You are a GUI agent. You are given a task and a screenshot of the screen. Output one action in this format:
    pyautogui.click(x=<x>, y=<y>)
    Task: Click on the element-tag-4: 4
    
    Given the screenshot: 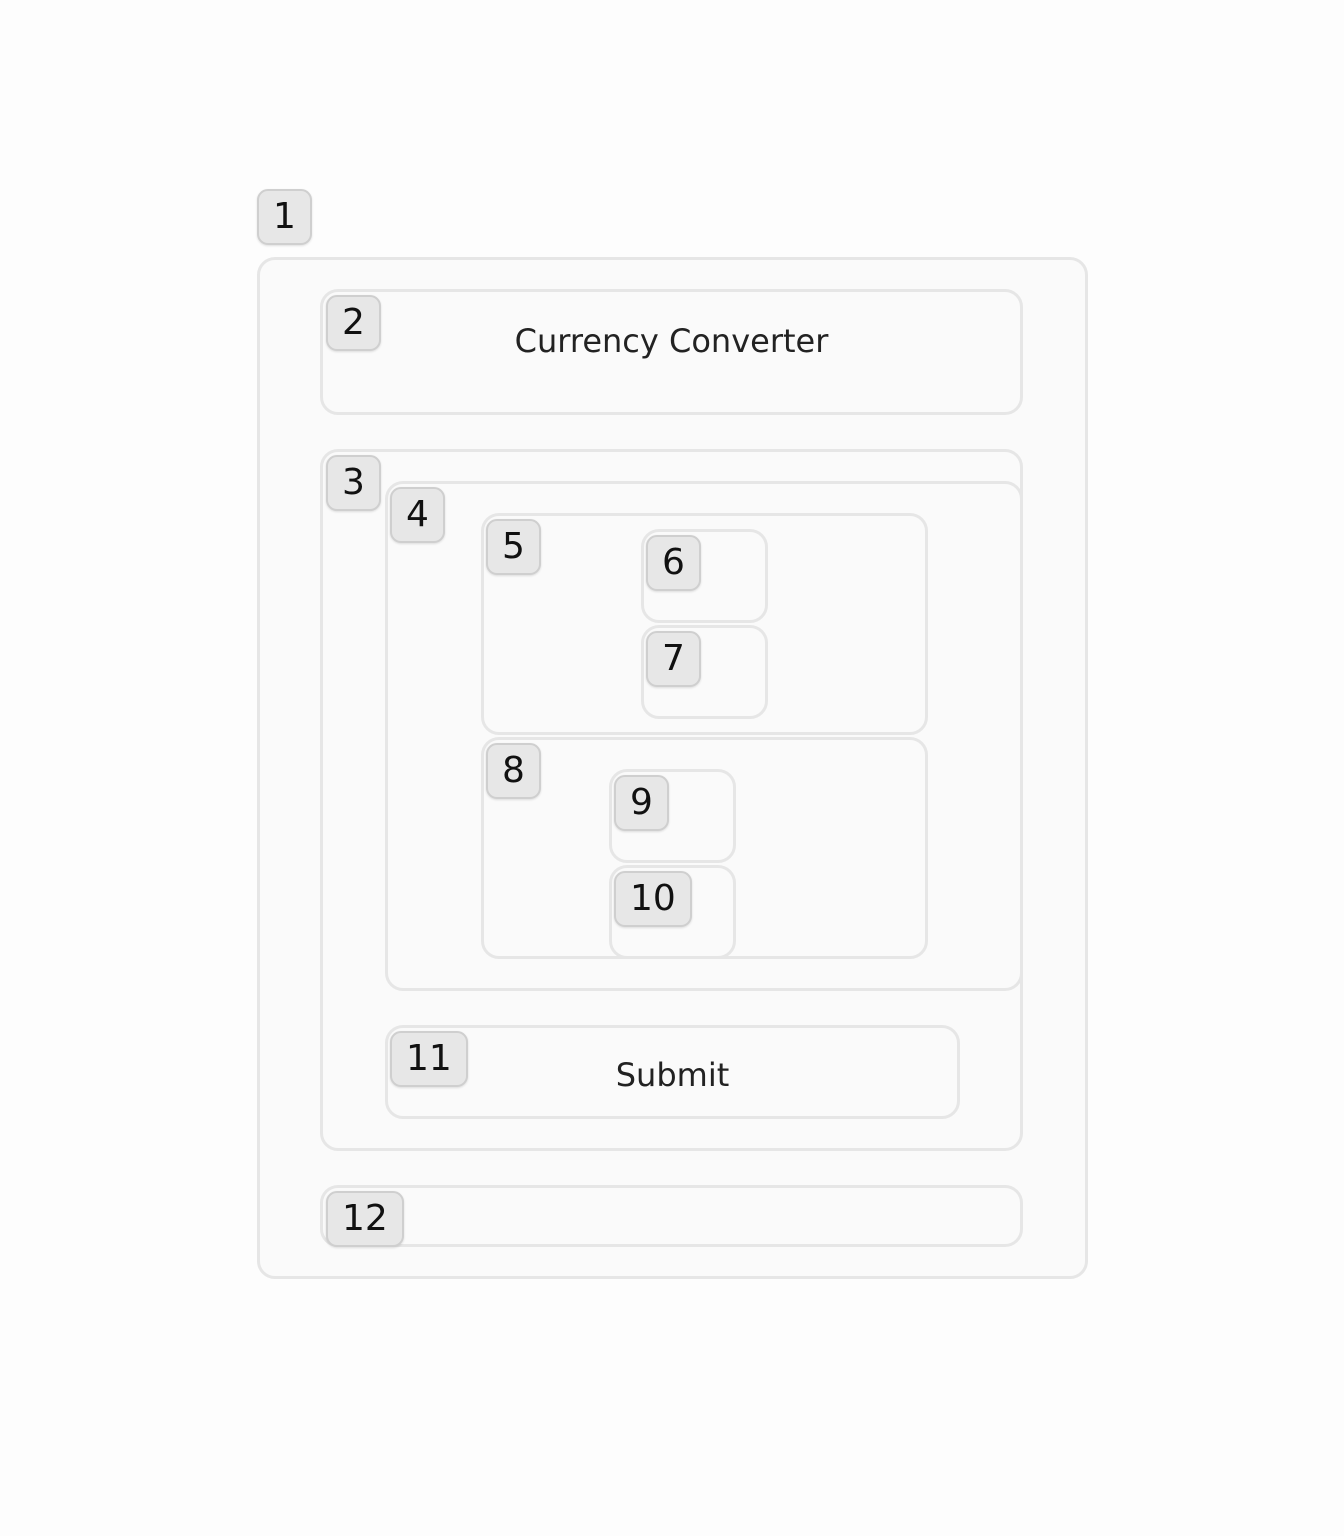 What is the action you would take?
    pyautogui.click(x=417, y=515)
    